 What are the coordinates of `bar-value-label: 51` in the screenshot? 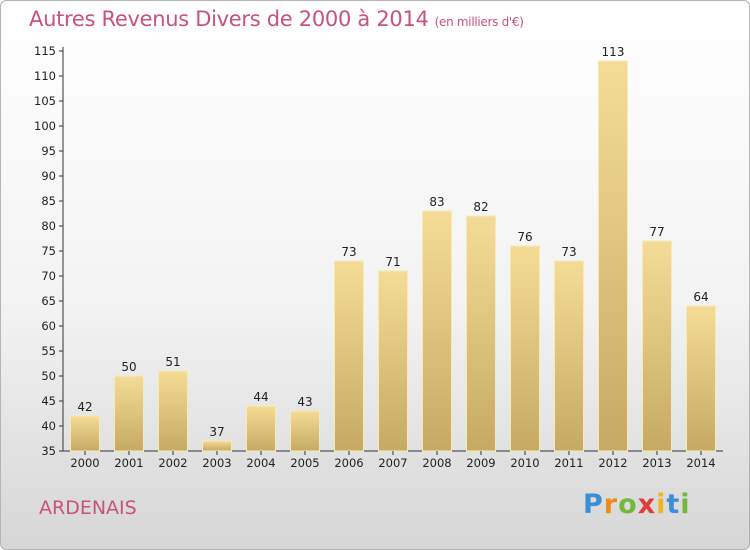 It's located at (172, 362).